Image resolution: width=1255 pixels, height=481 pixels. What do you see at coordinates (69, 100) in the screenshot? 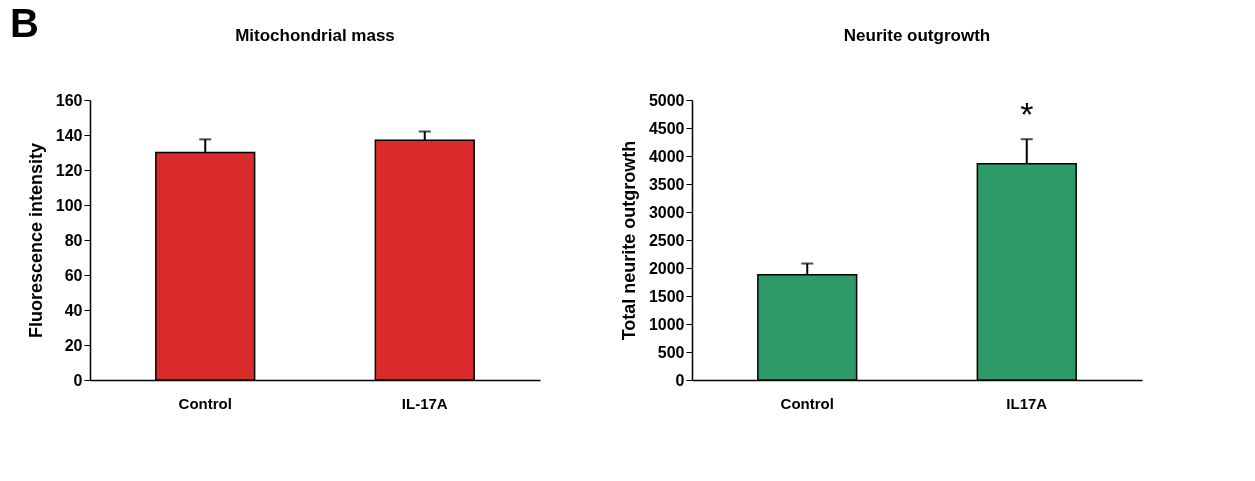
I see `y-tick-label: 160` at bounding box center [69, 100].